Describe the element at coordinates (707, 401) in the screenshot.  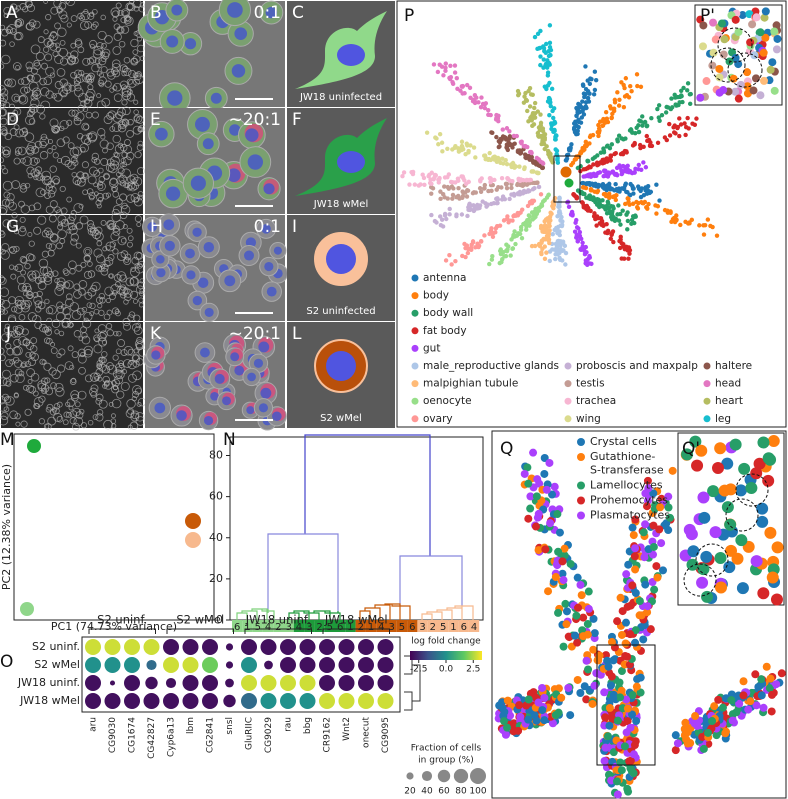
I see `legend-swatch` at that location.